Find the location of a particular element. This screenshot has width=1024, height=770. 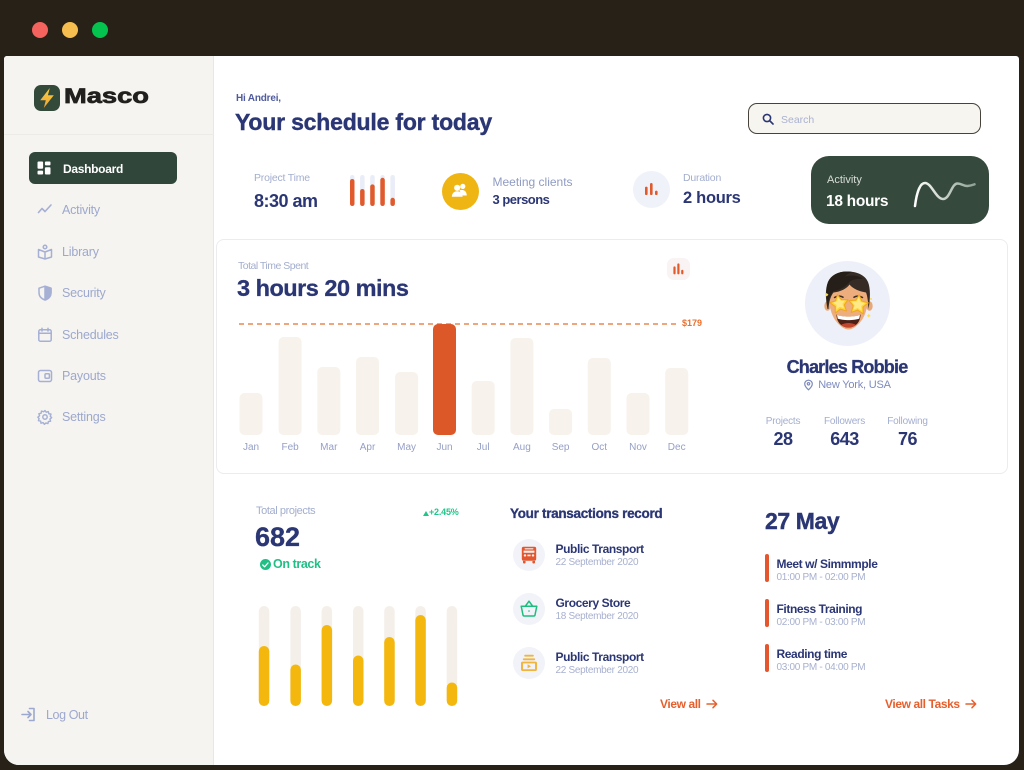

svg-text: Jul is located at coordinates (483, 447).